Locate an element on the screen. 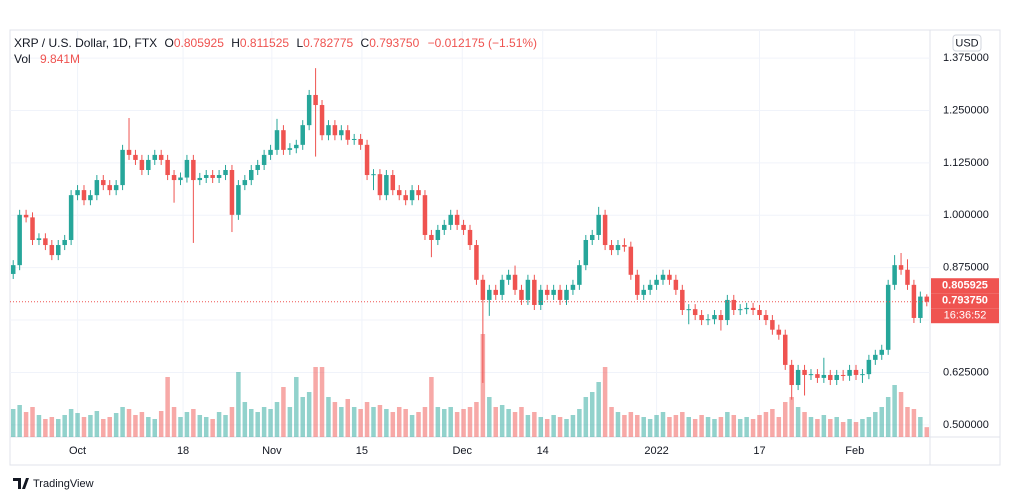  high-value: 0.811525 is located at coordinates (264, 43).